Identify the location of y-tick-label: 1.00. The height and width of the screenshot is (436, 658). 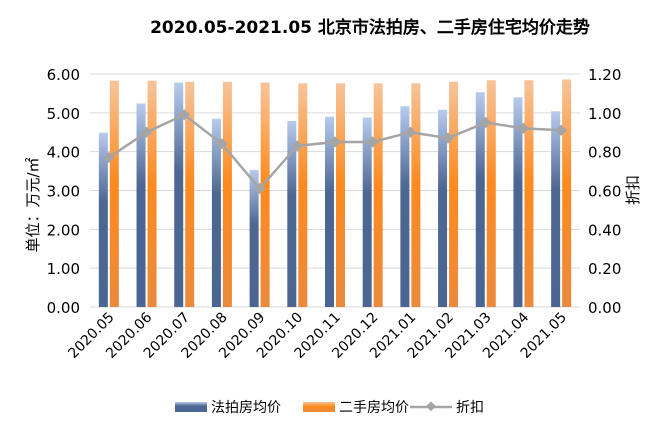
(63, 269).